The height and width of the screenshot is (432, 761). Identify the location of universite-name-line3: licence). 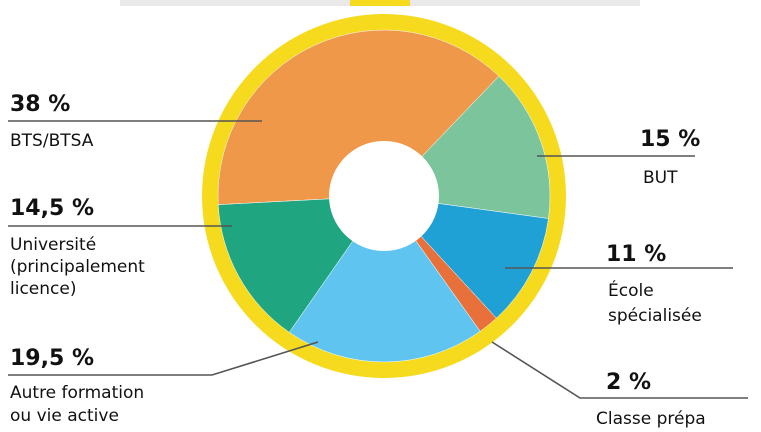
(43, 289).